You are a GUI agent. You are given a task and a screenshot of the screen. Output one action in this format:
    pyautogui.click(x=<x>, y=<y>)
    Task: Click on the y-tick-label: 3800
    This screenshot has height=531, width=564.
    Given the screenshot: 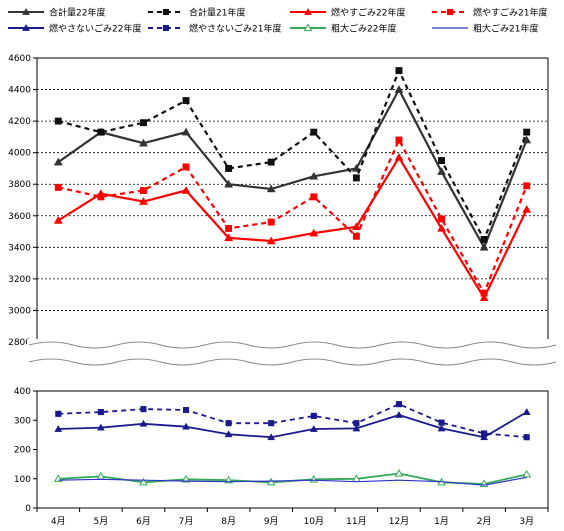 What is the action you would take?
    pyautogui.click(x=19, y=185)
    